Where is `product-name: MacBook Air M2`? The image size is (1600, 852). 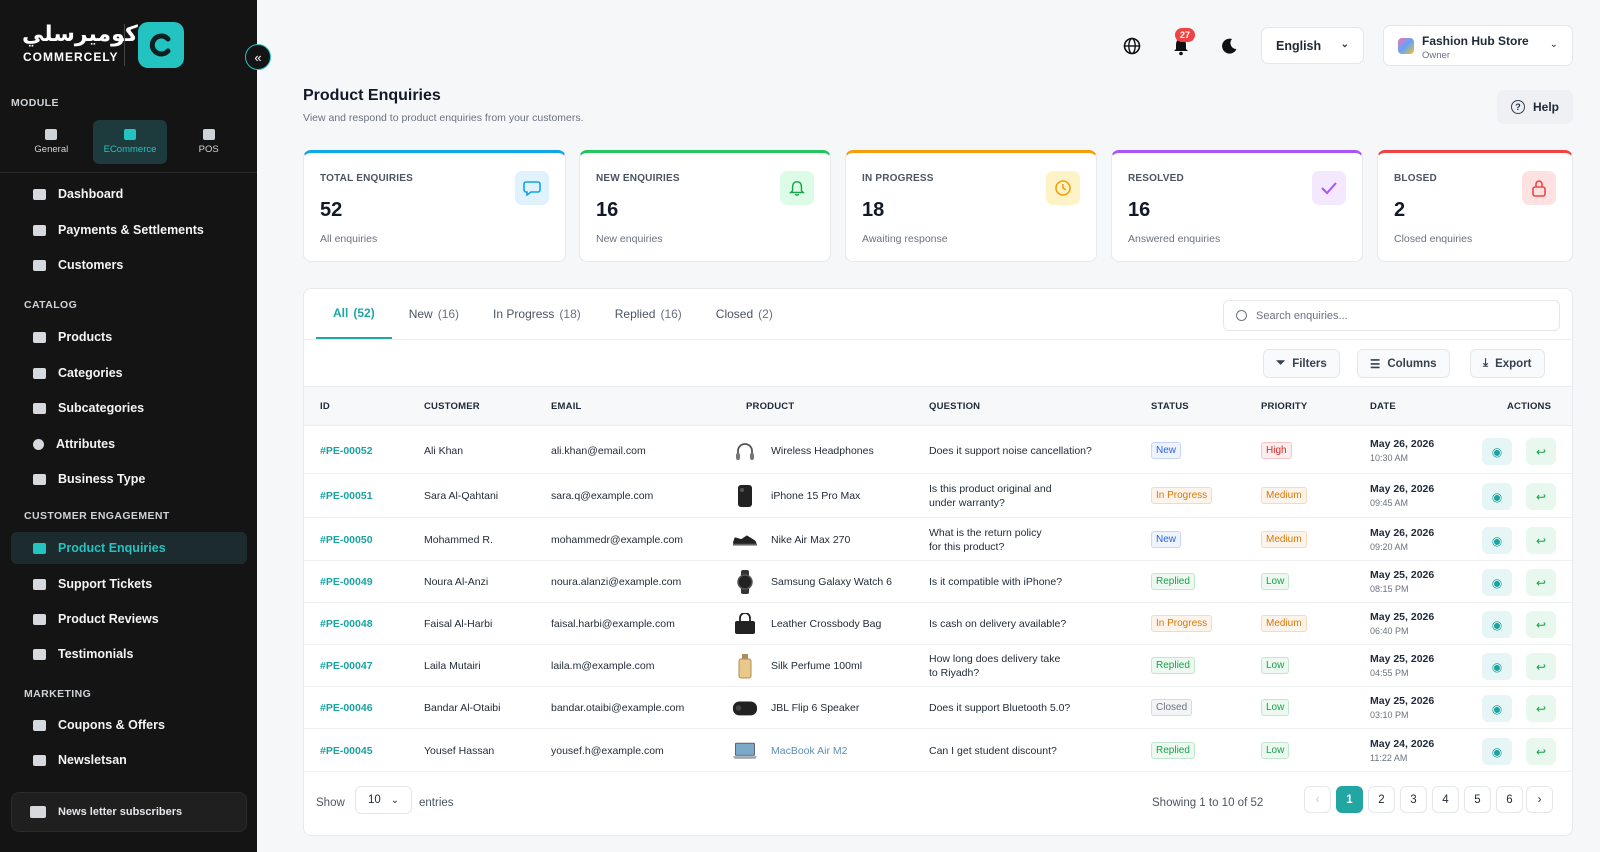 product-name: MacBook Air M2 is located at coordinates (809, 751).